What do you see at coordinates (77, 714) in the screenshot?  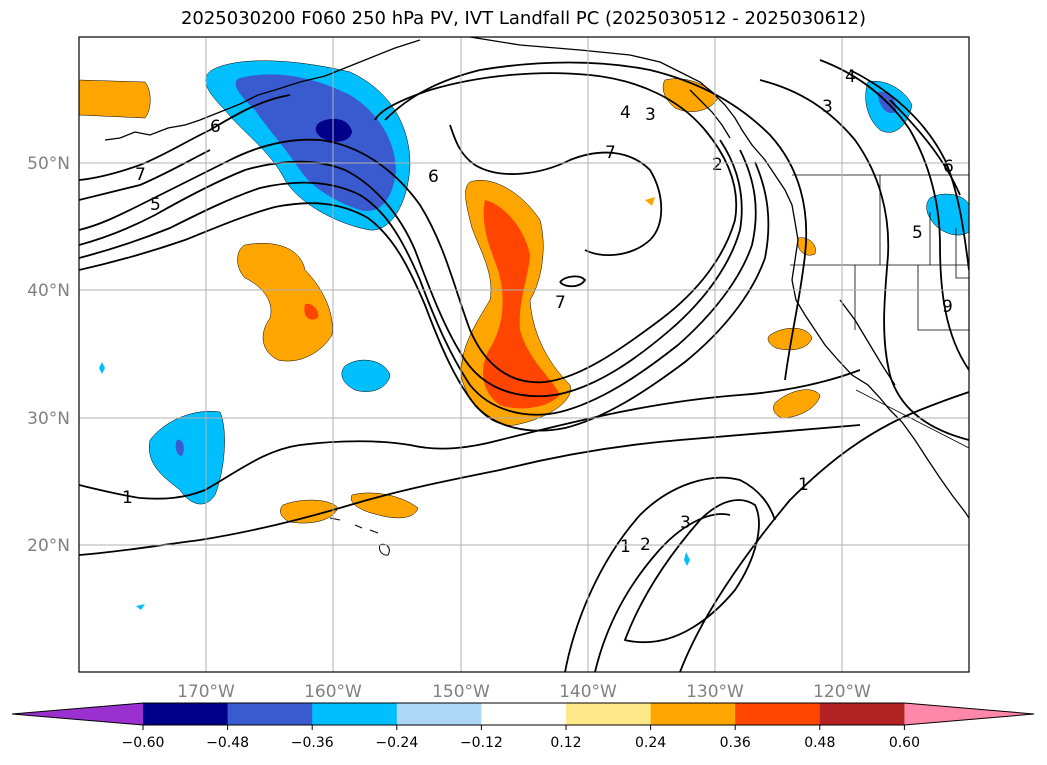 I see `colorbar-extend-min` at bounding box center [77, 714].